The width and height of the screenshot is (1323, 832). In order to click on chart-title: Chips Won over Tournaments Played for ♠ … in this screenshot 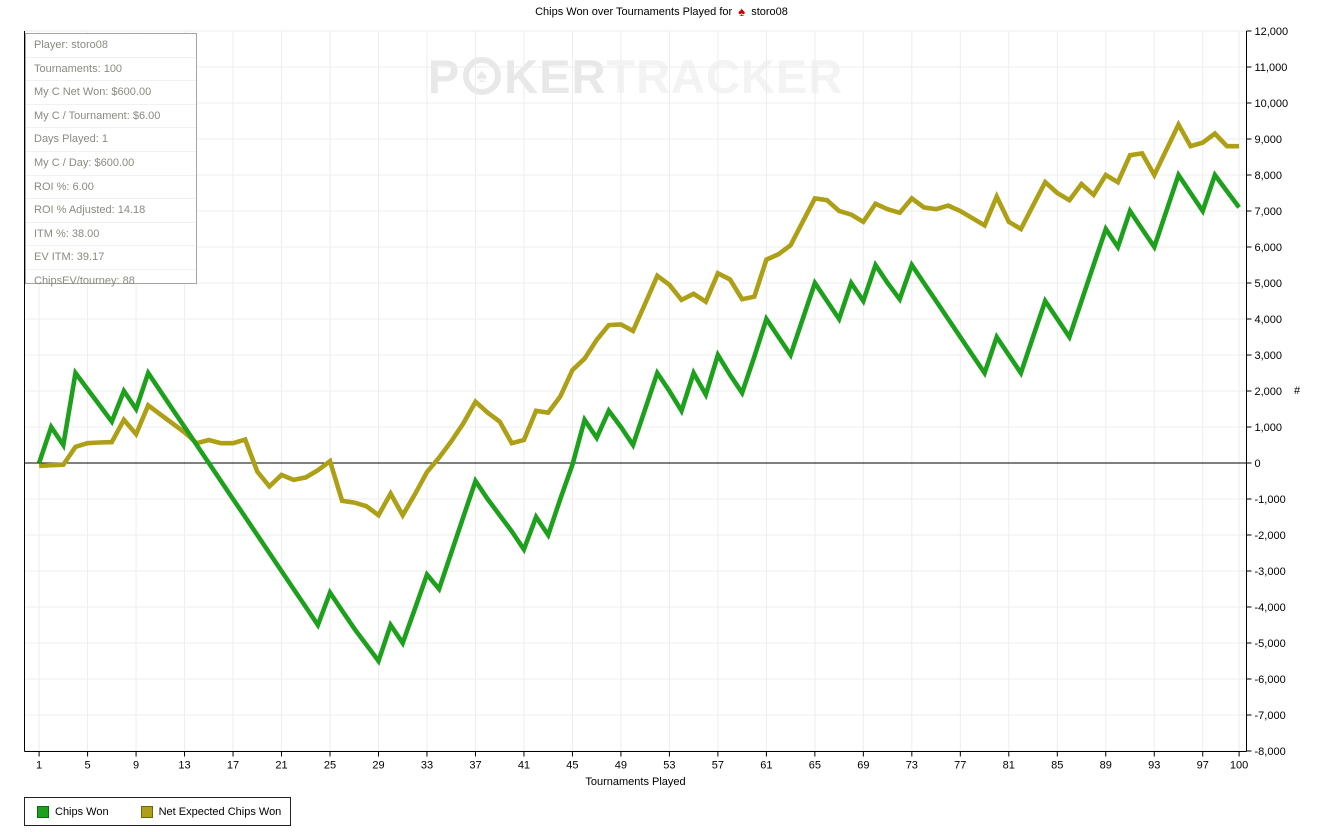, I will do `click(661, 11)`.